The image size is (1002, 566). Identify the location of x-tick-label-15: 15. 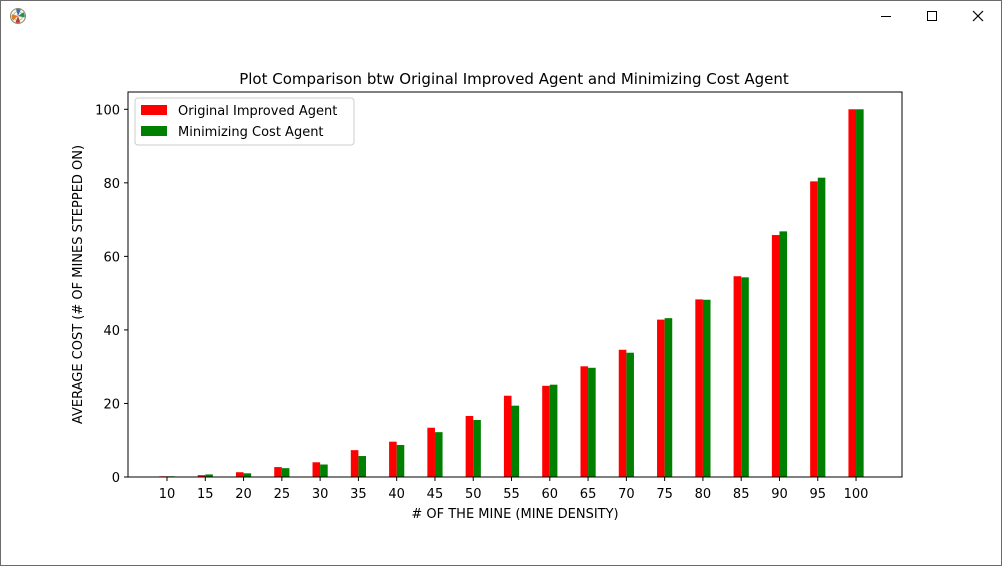
(205, 494).